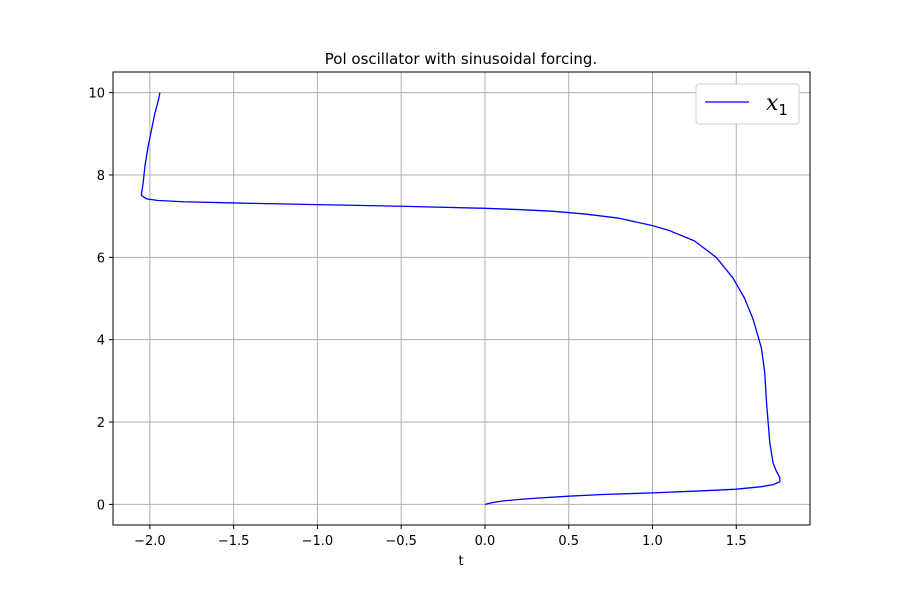  Describe the element at coordinates (460, 561) in the screenshot. I see `x-axis-label: t` at that location.